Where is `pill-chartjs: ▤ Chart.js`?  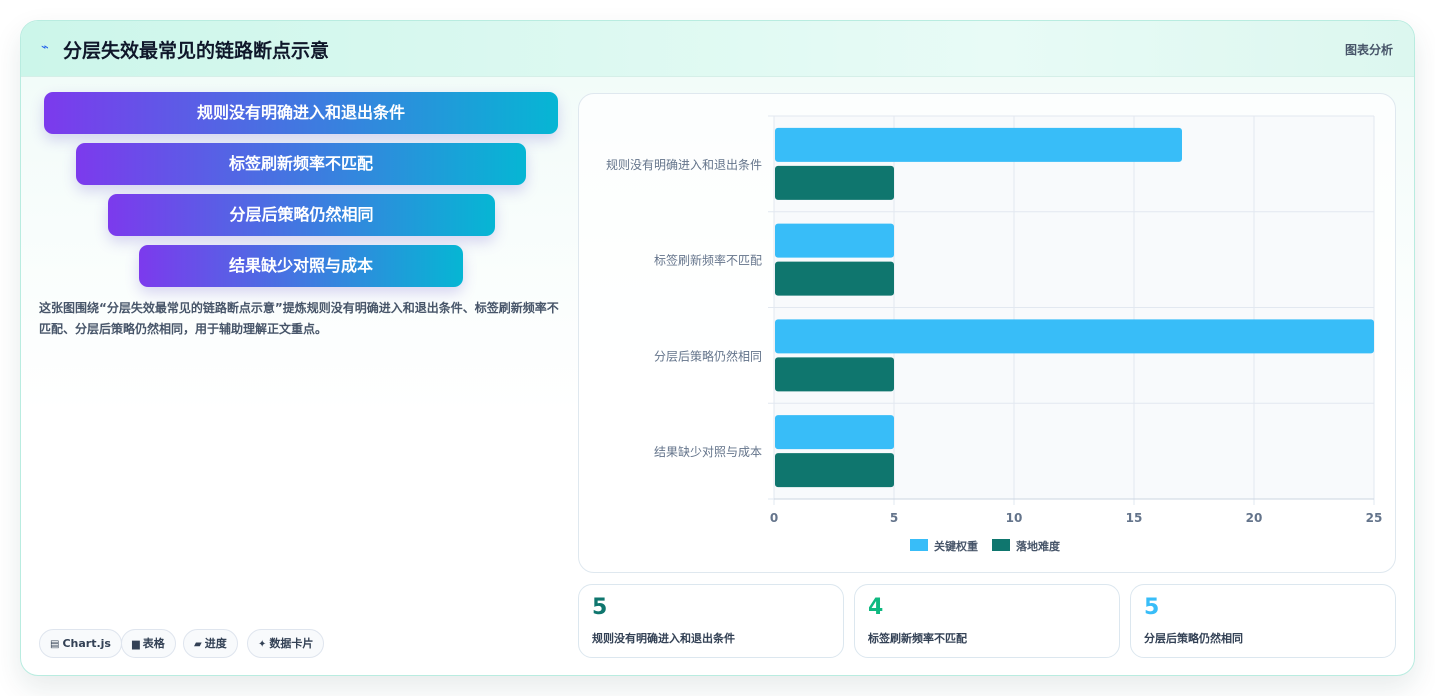 pill-chartjs: ▤ Chart.js is located at coordinates (80, 643).